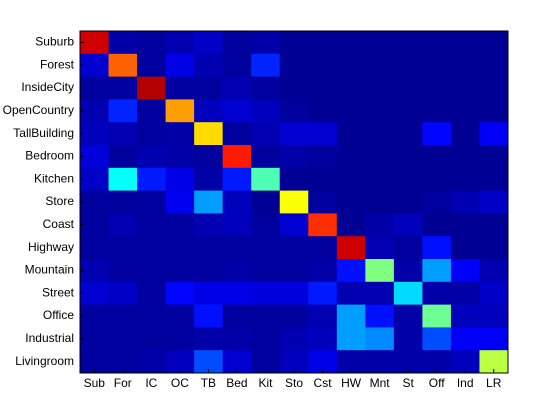 This screenshot has width=560, height=420. I want to click on y-tick-label: InsideCity, so click(47, 87).